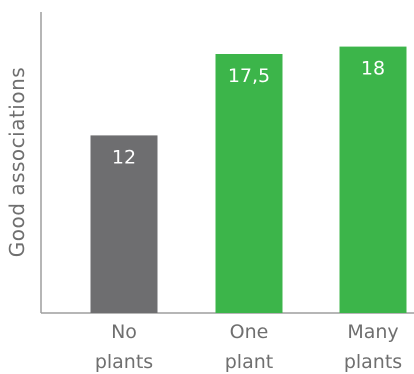 Image resolution: width=414 pixels, height=374 pixels. Describe the element at coordinates (249, 76) in the screenshot. I see `bar-value-label-2: 17,5` at that location.